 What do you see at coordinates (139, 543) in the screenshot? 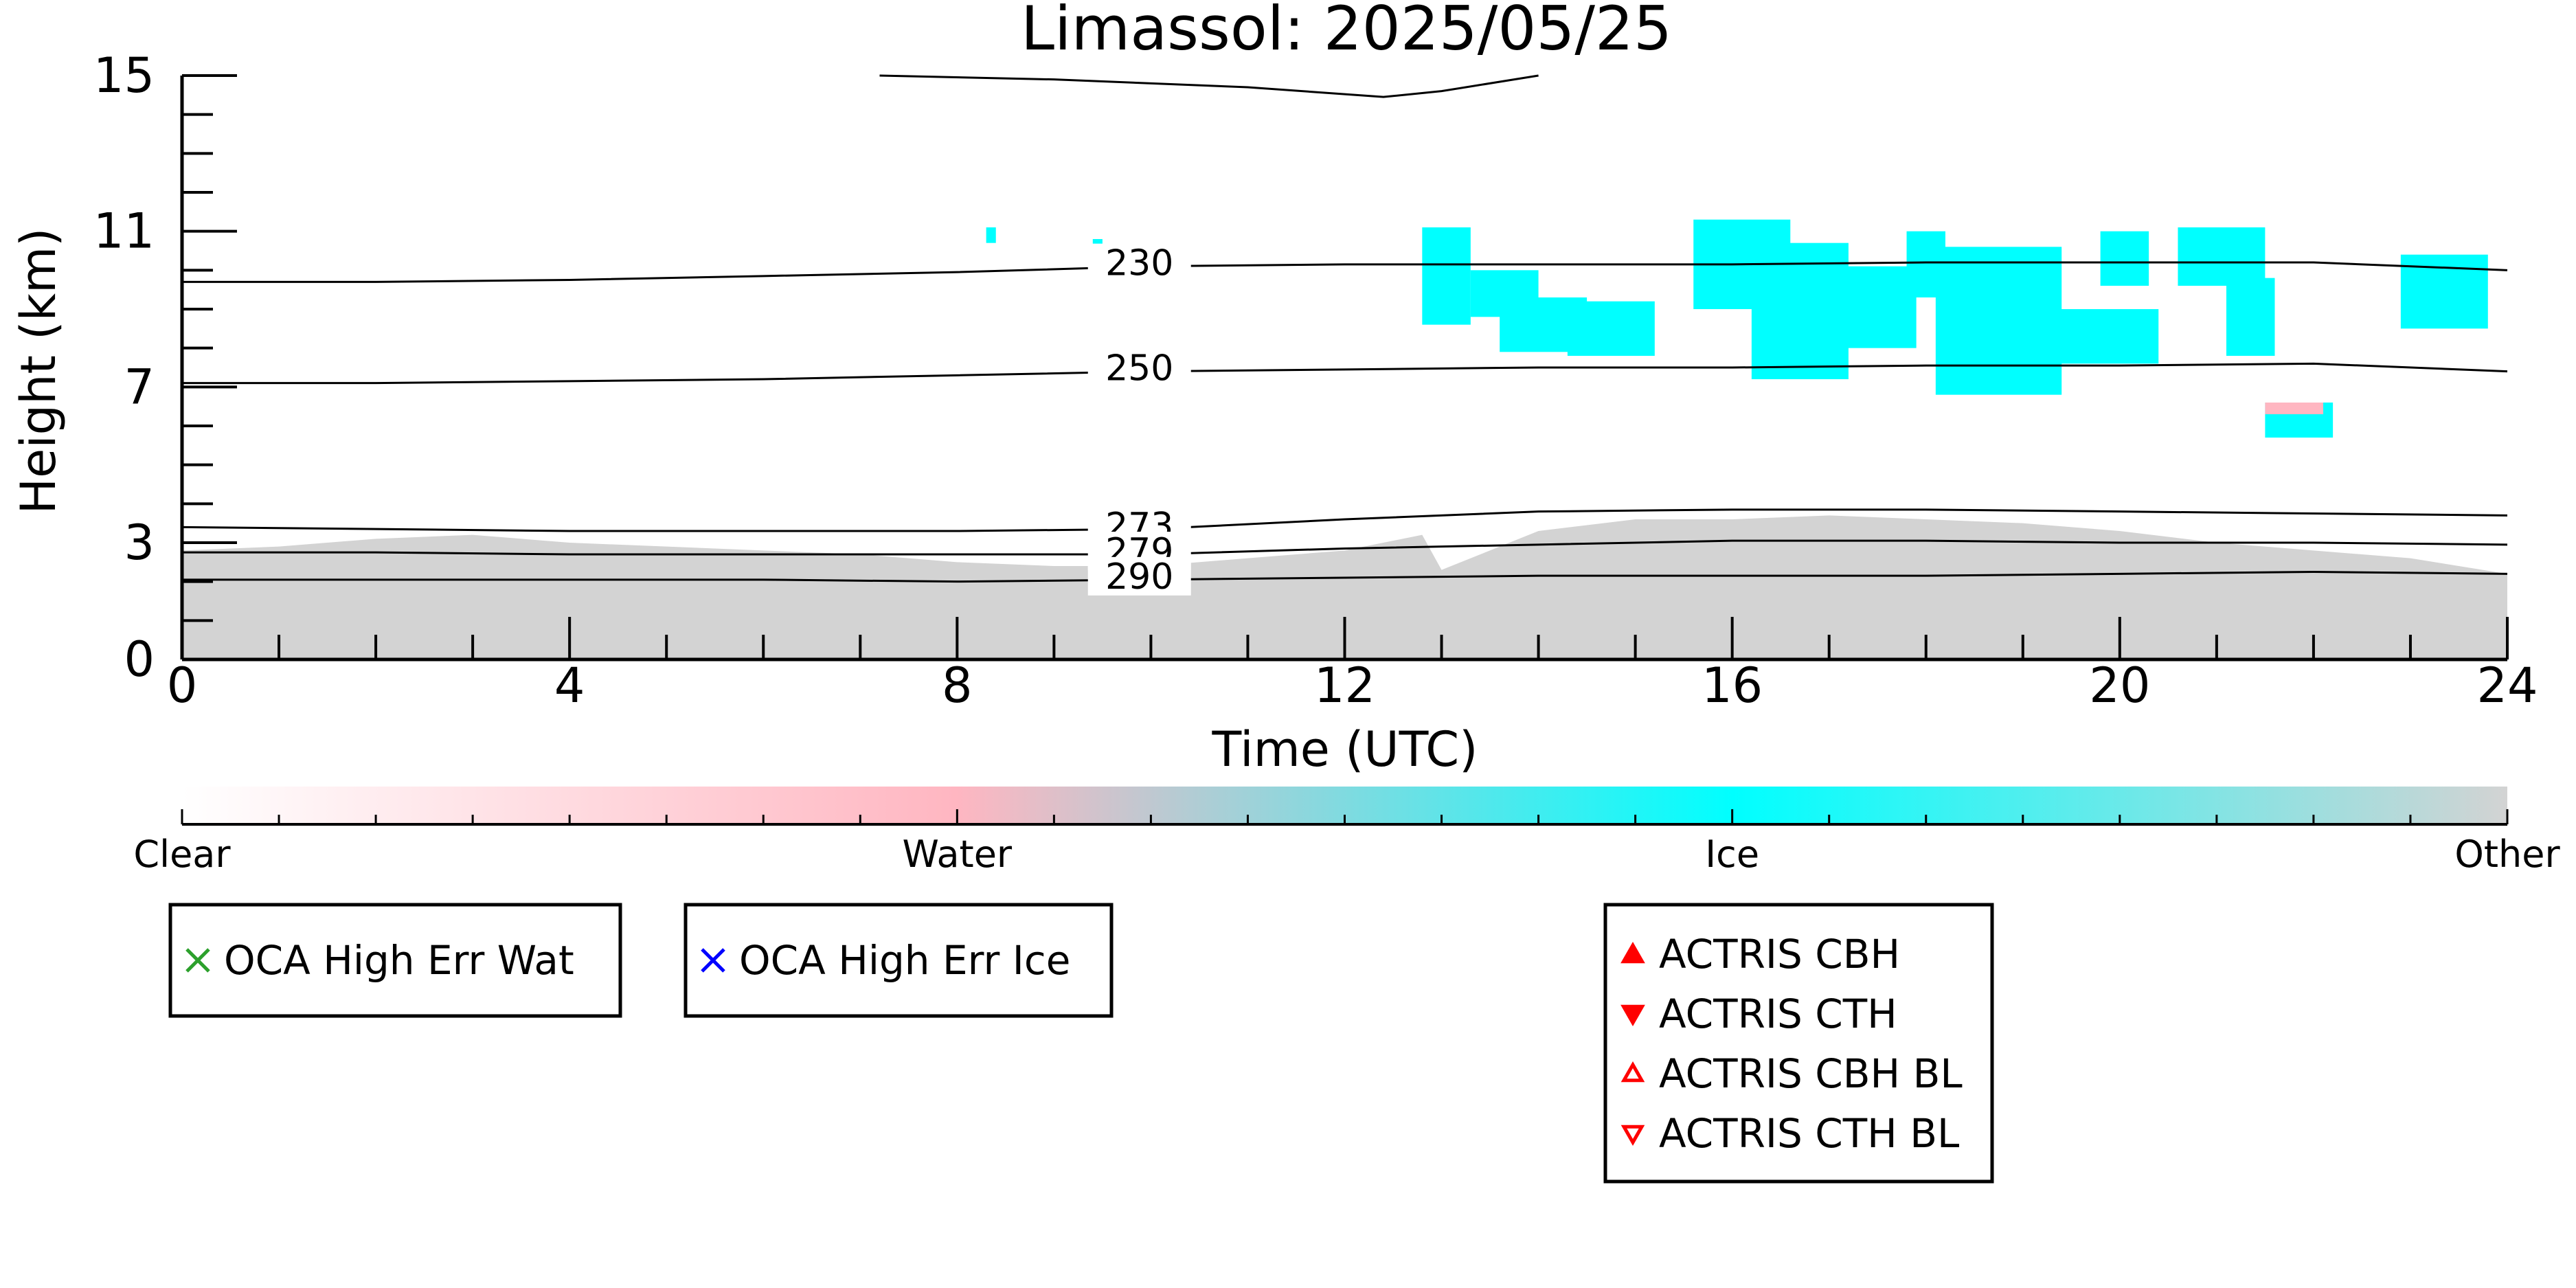
I see `y-tick-label: 3` at bounding box center [139, 543].